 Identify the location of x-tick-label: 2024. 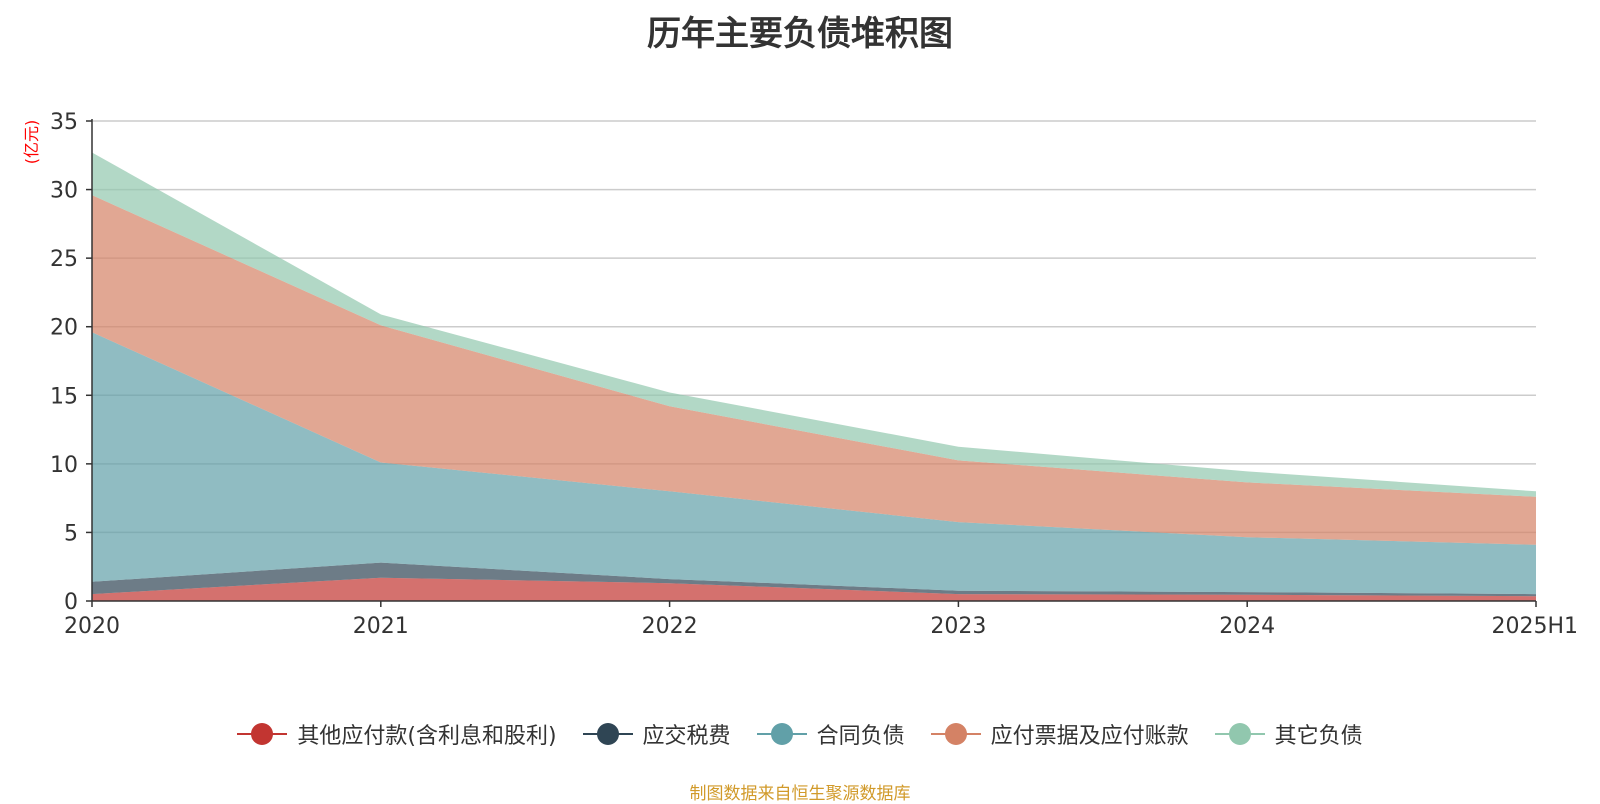
(1247, 626).